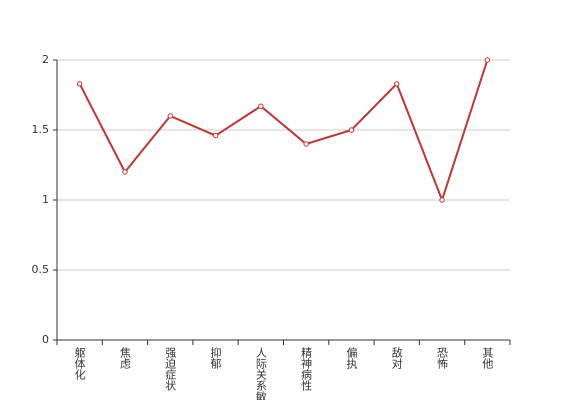 The height and width of the screenshot is (400, 567). Describe the element at coordinates (306, 369) in the screenshot. I see `x-tick-label: 精神病性` at that location.